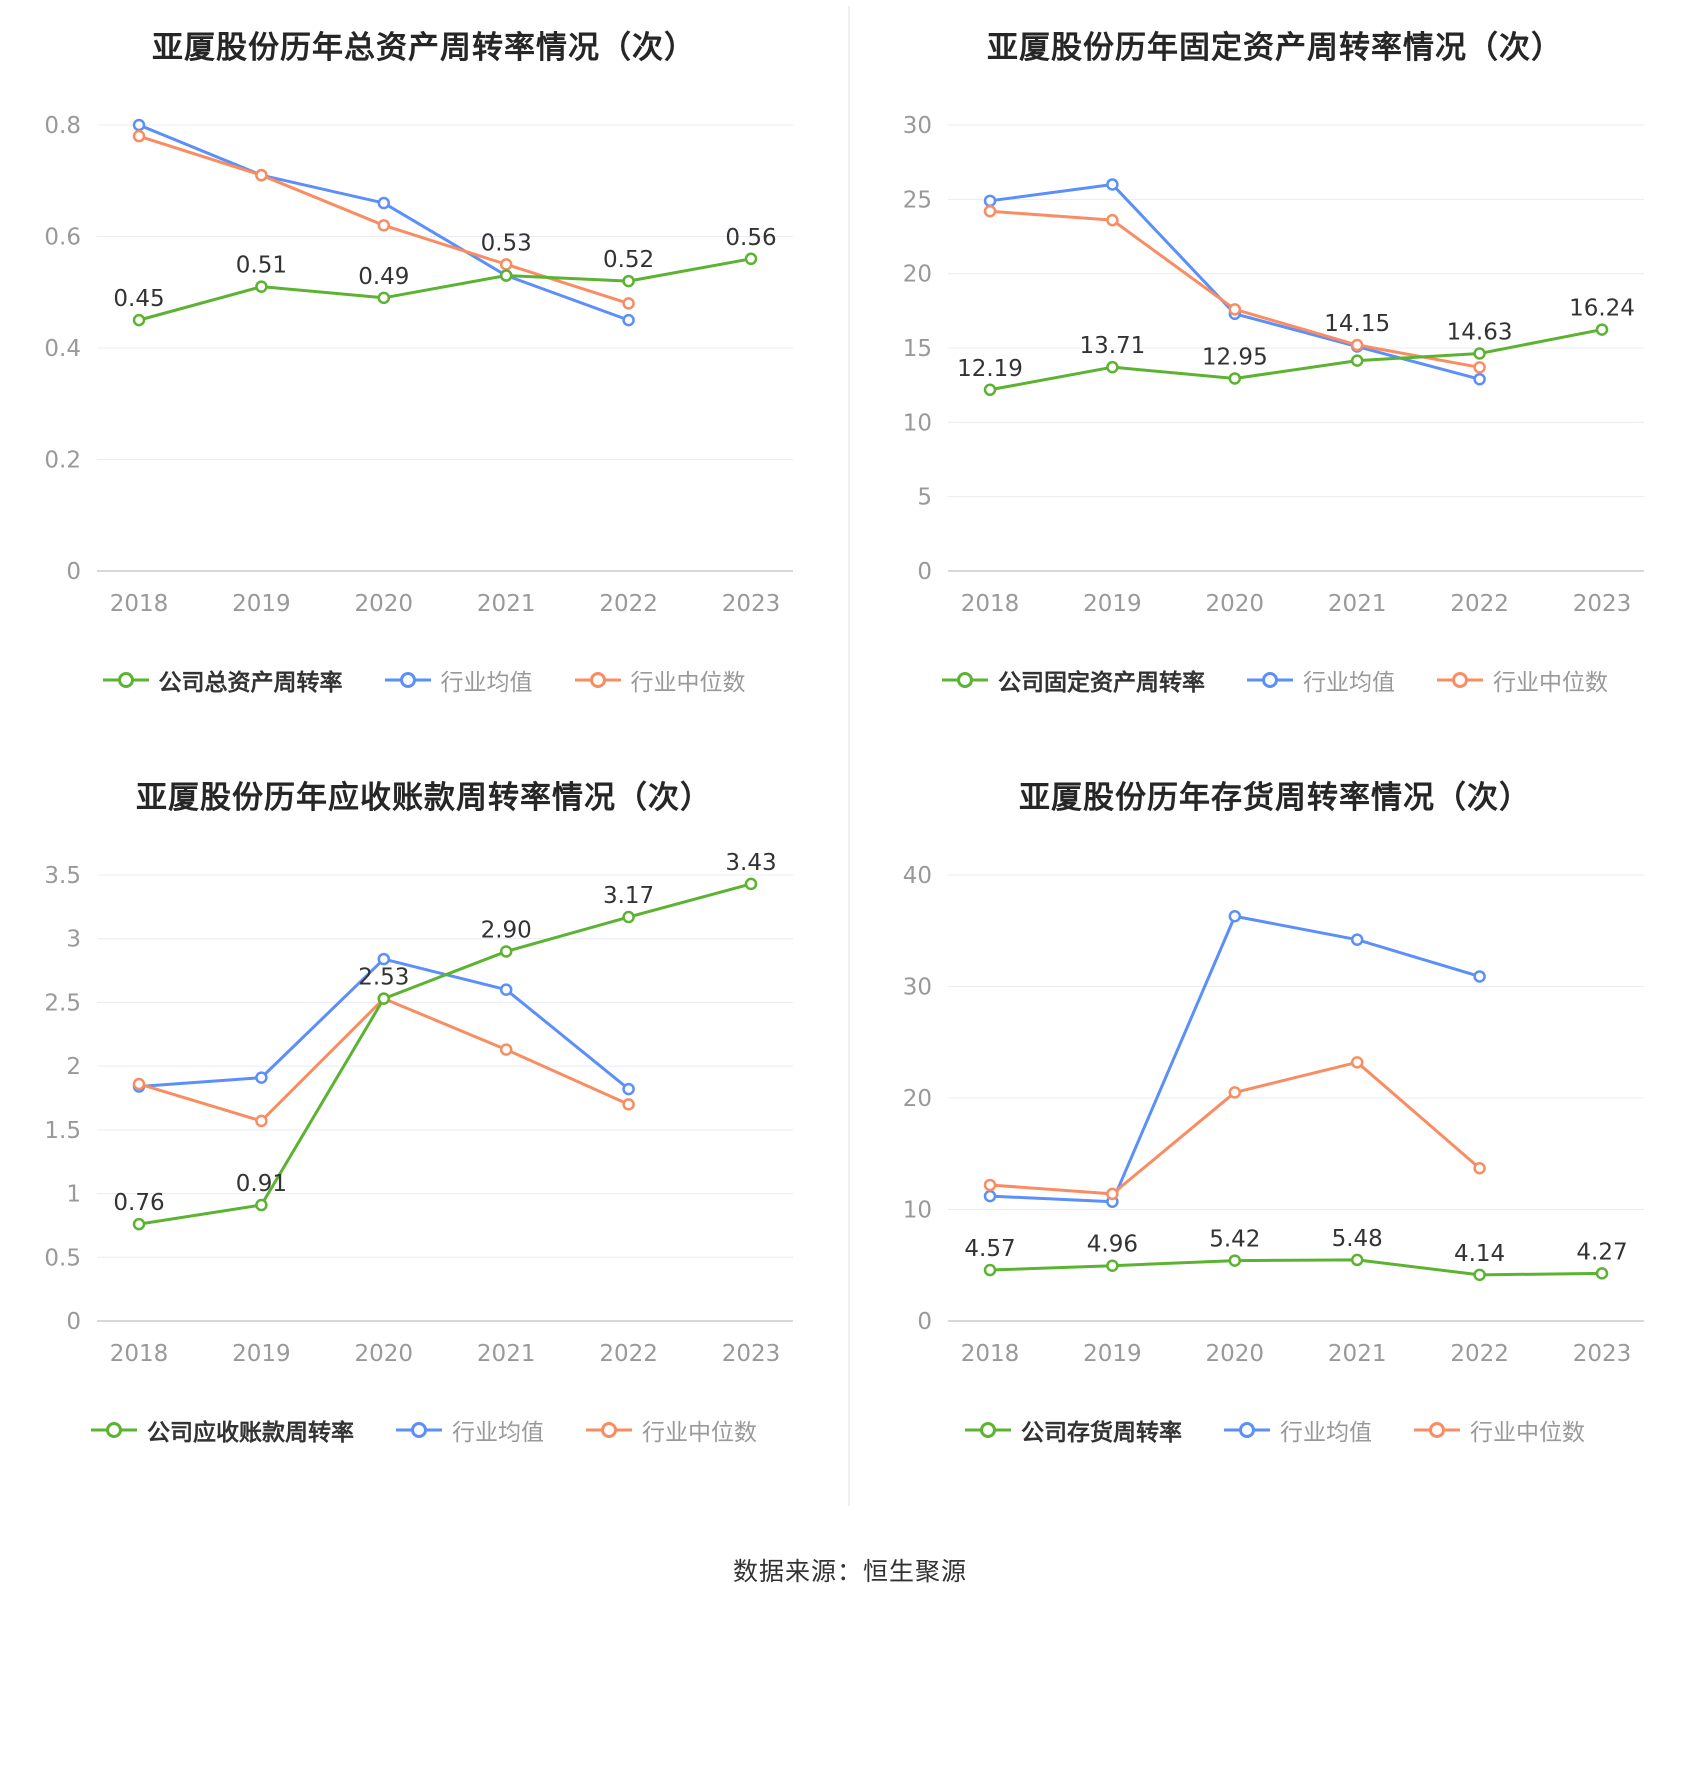 This screenshot has width=1700, height=1782. Describe the element at coordinates (1112, 346) in the screenshot. I see `data-label: 13.71` at that location.